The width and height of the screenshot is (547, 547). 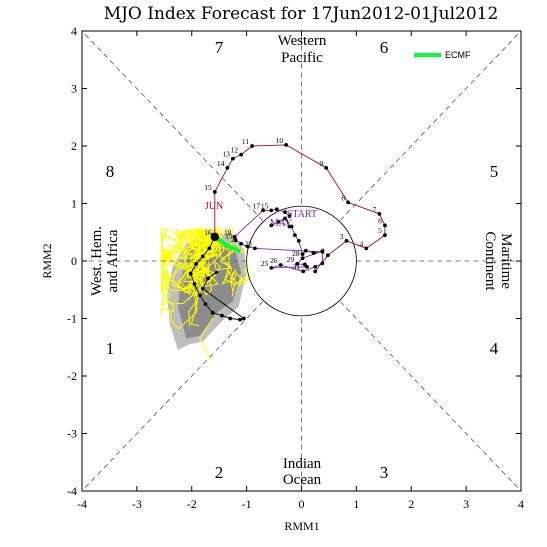 I want to click on track-day-label: 26, so click(x=274, y=260).